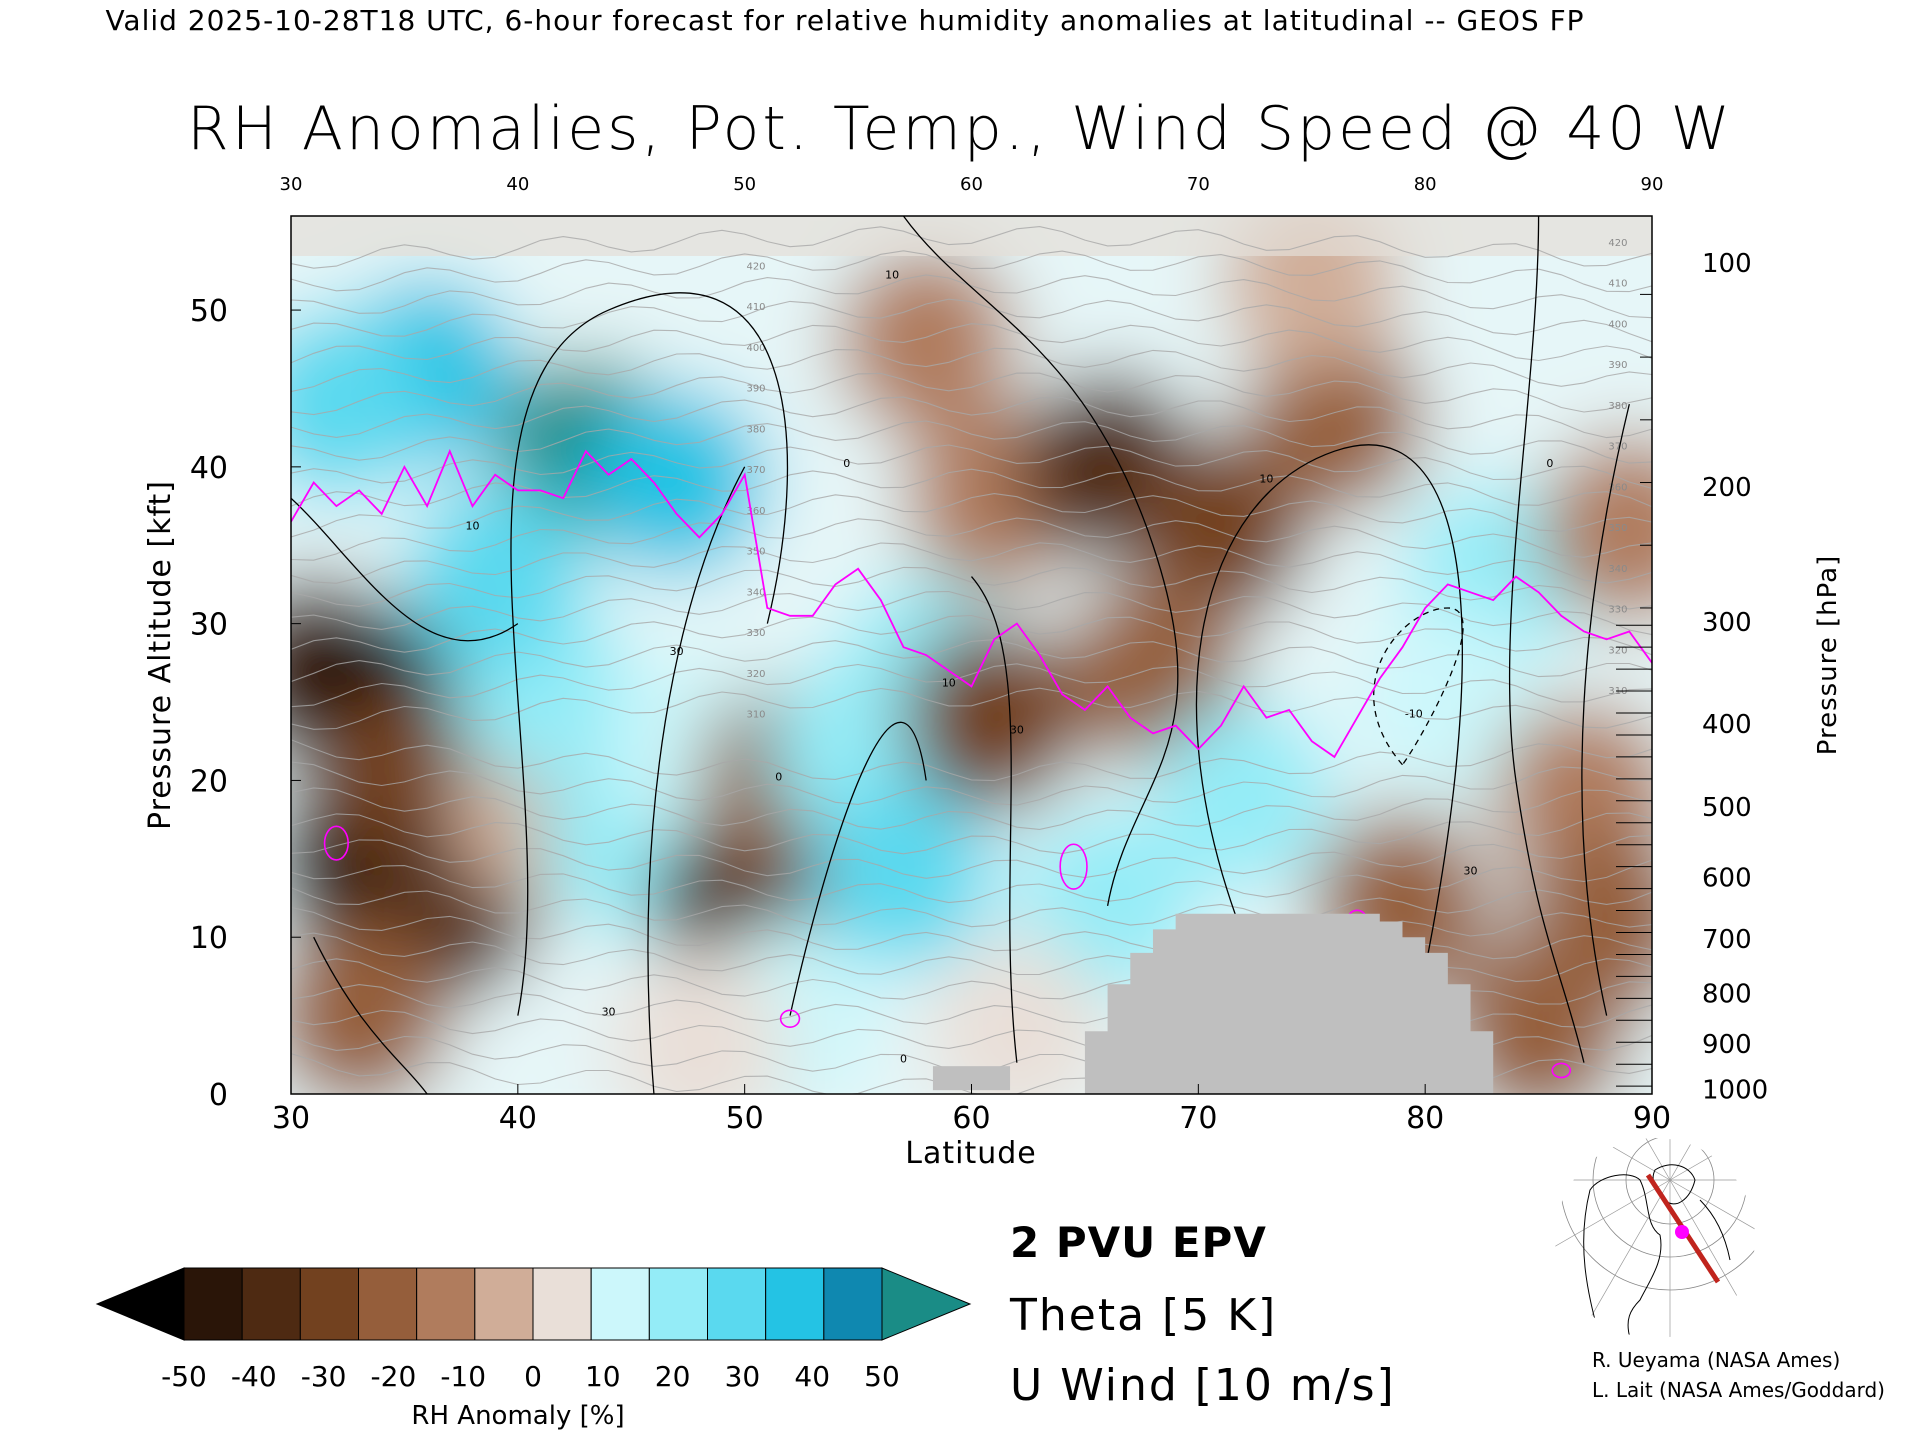  What do you see at coordinates (160, 655) in the screenshot?
I see `y-axis-label: Pressure Altitude [kft]` at bounding box center [160, 655].